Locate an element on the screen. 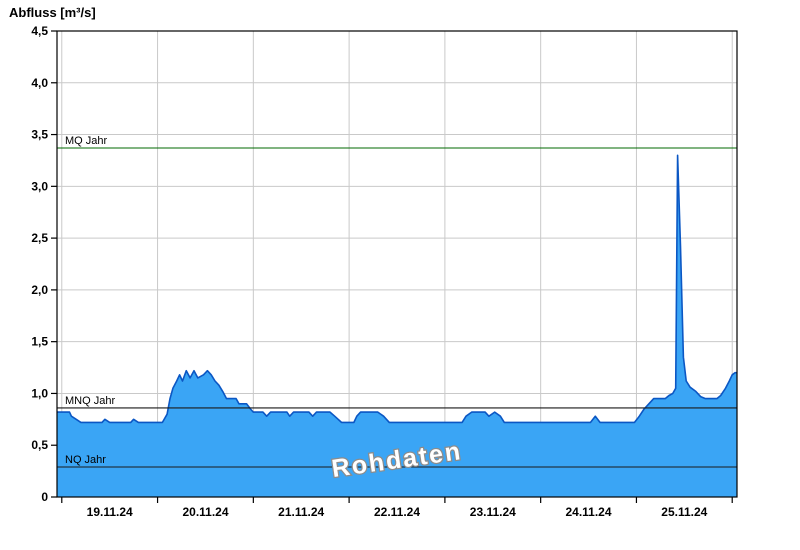 This screenshot has height=550, width=800. y-tick-label: 4,5 is located at coordinates (39, 31).